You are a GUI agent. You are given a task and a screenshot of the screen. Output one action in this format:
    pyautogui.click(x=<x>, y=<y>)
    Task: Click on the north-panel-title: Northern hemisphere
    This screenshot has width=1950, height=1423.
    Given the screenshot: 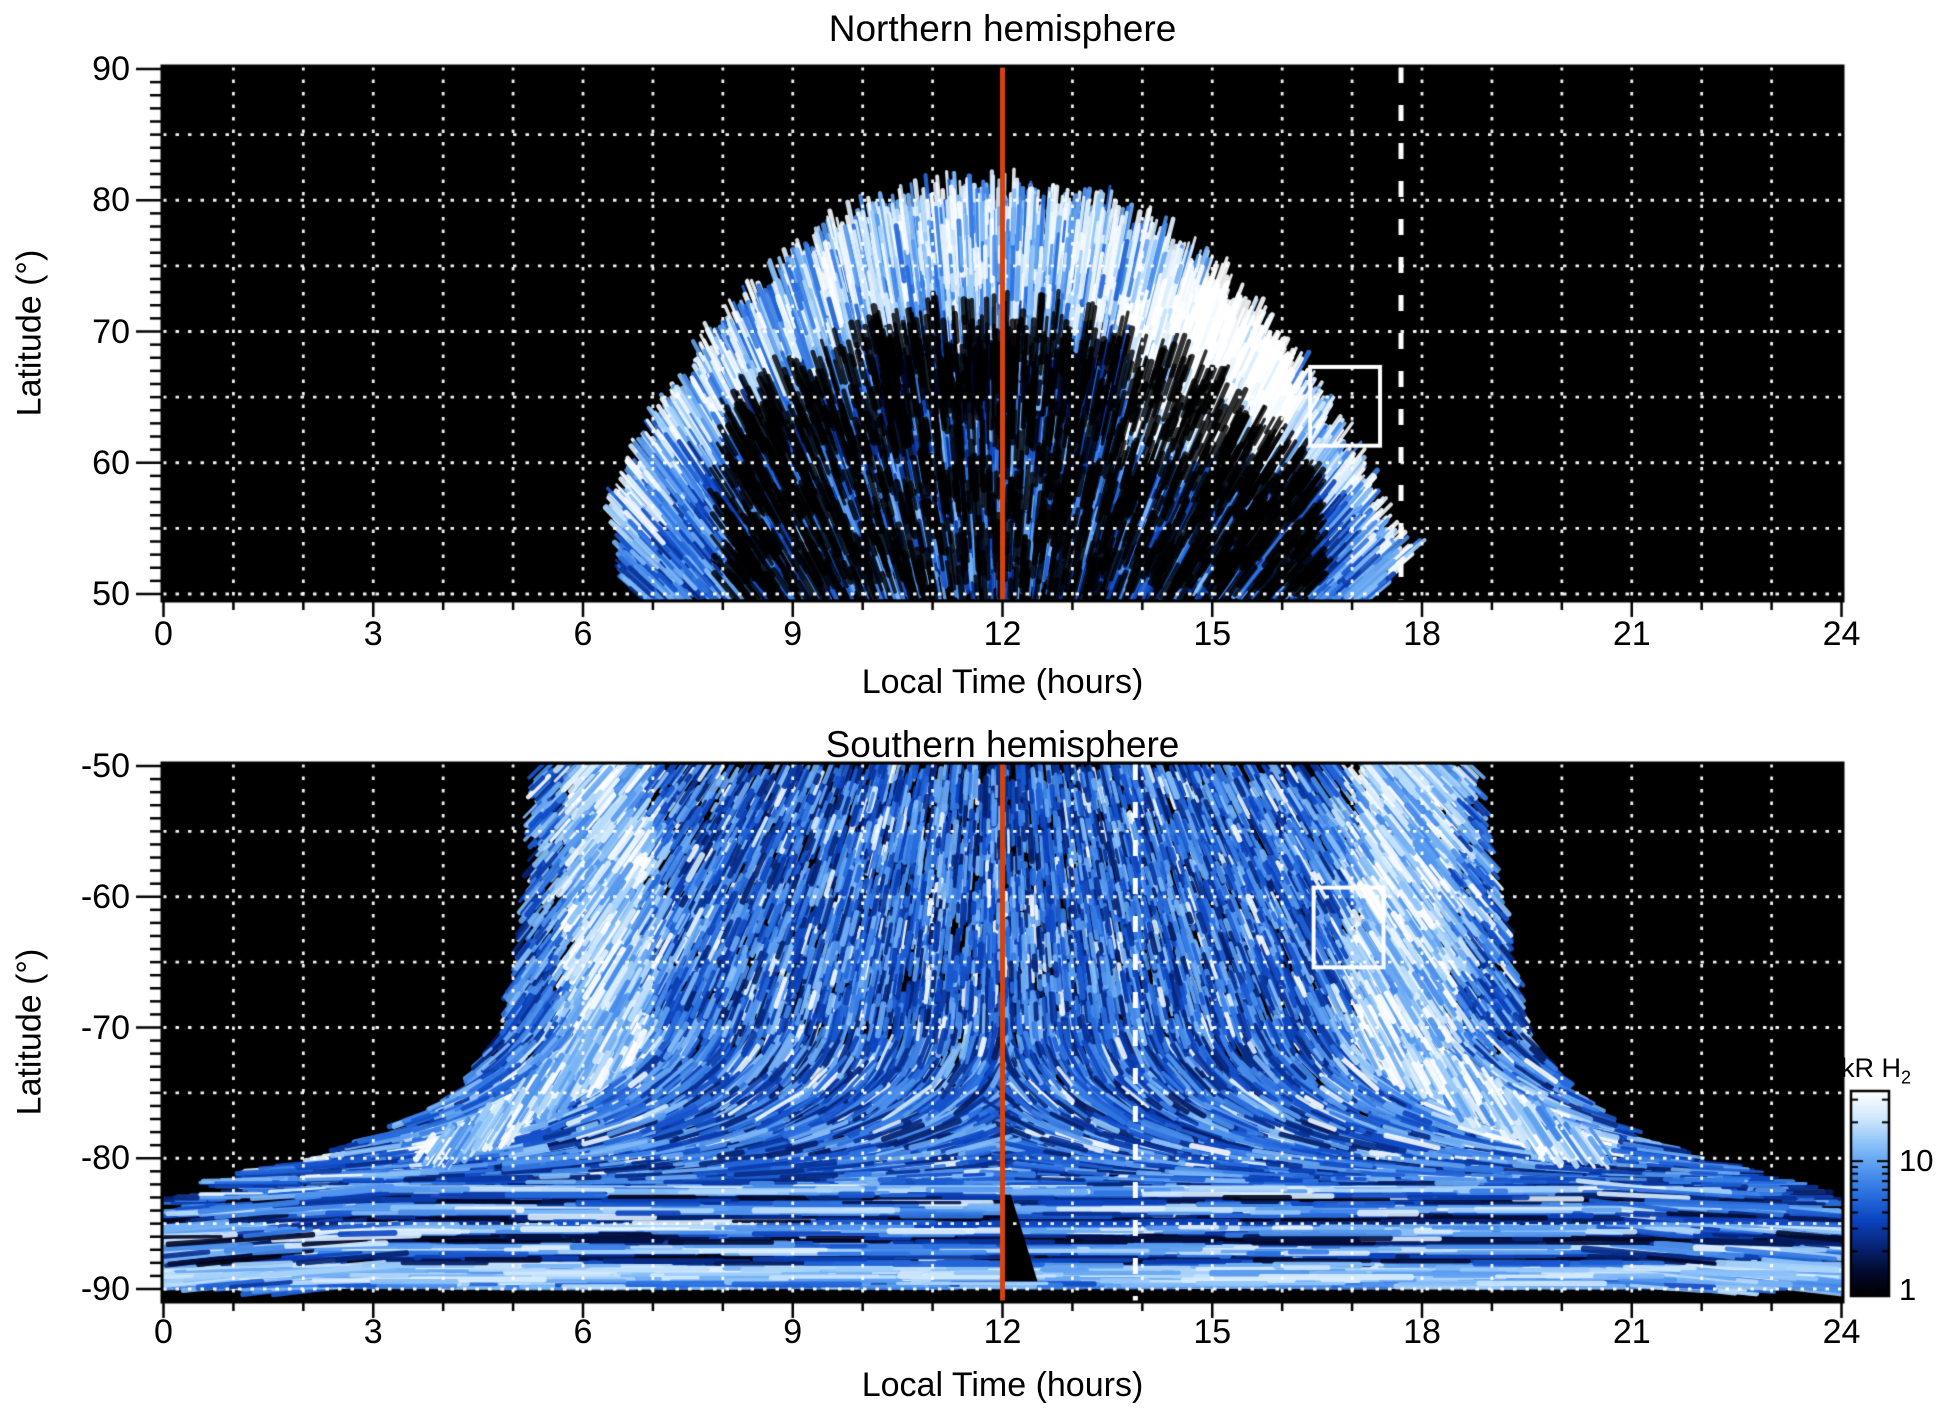 What is the action you would take?
    pyautogui.click(x=1002, y=28)
    